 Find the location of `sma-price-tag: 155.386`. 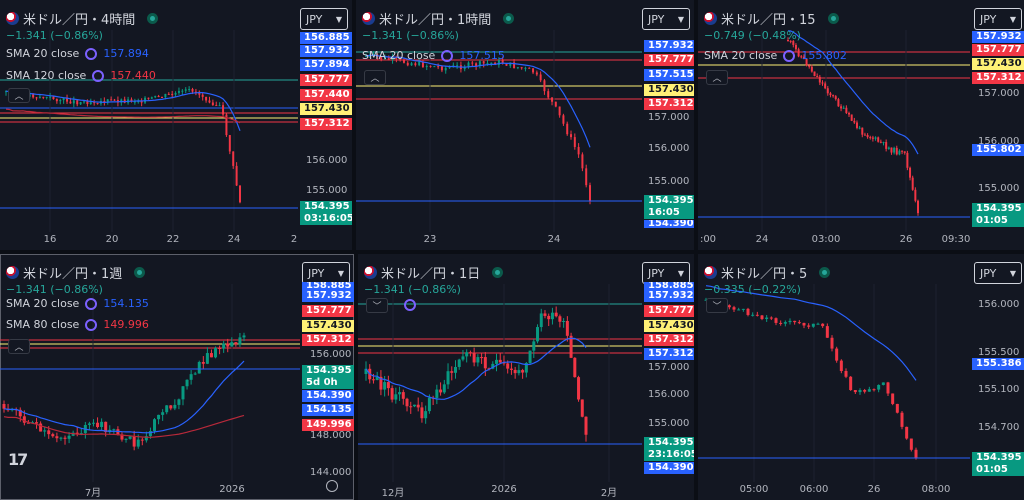

sma-price-tag: 155.386 is located at coordinates (998, 364).